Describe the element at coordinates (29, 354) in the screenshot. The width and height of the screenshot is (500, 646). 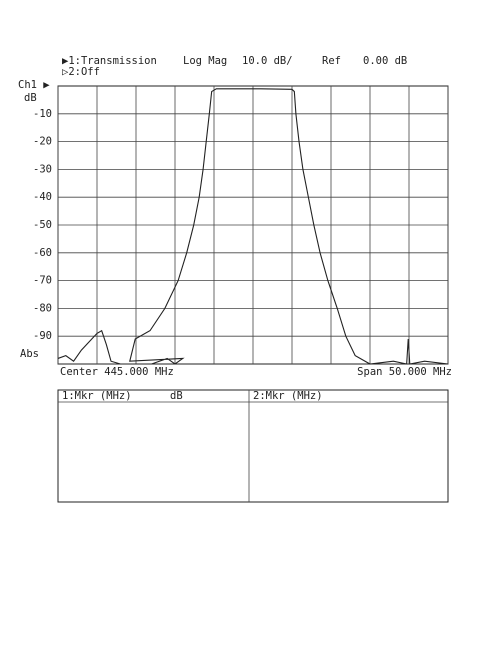
I see `bottom-label: Abs` at that location.